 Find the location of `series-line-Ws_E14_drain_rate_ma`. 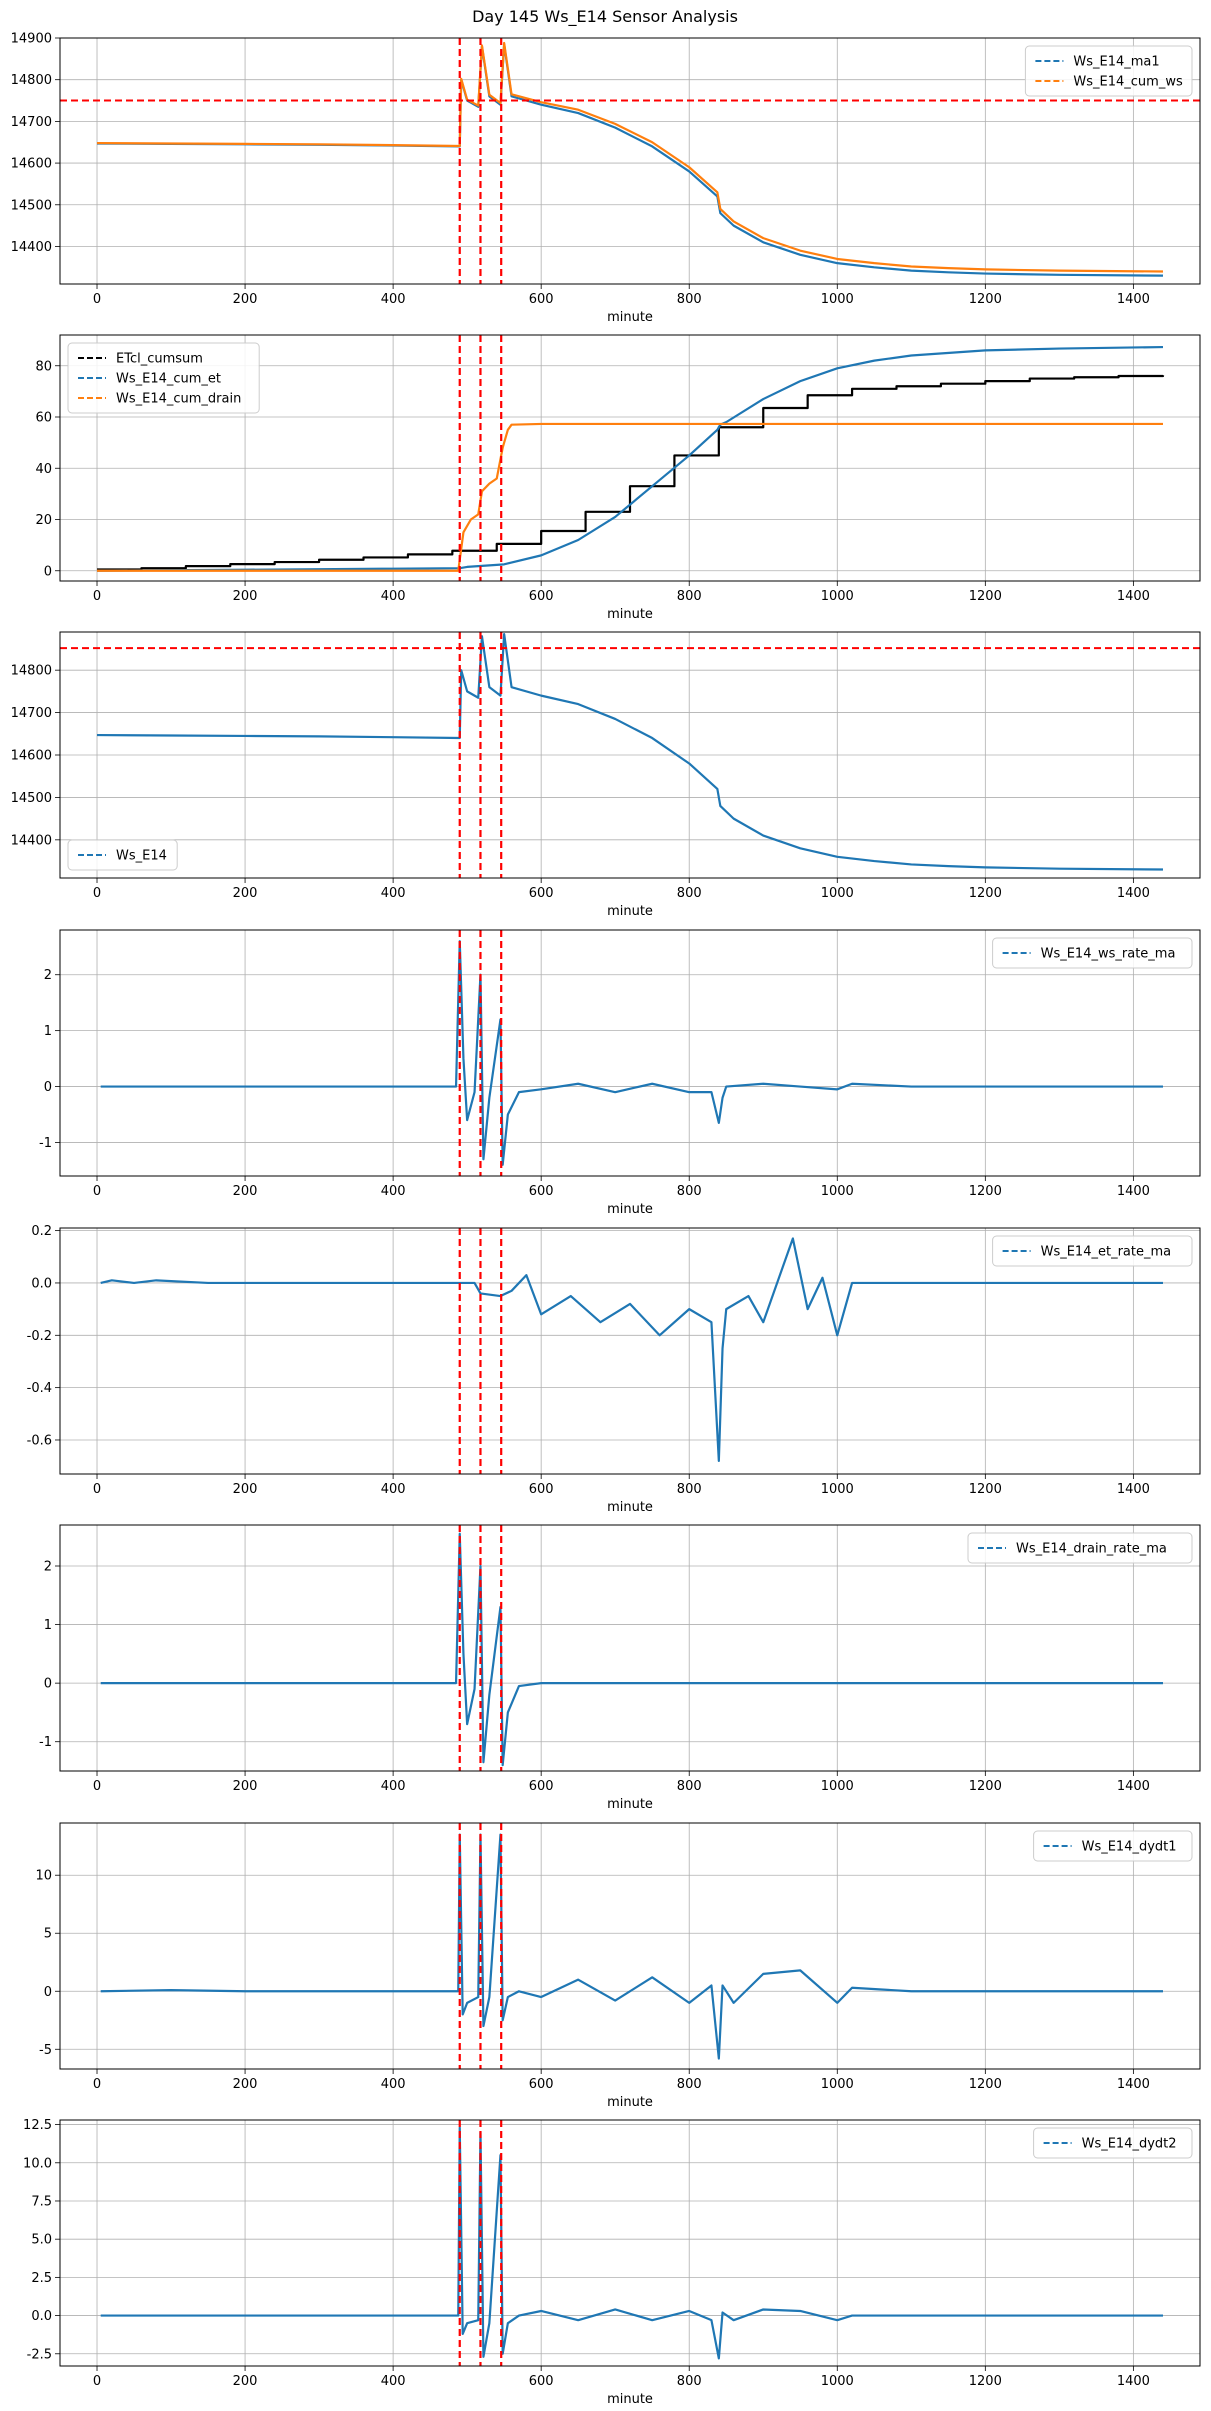

series-line-Ws_E14_drain_rate_ma is located at coordinates (631, 1649).